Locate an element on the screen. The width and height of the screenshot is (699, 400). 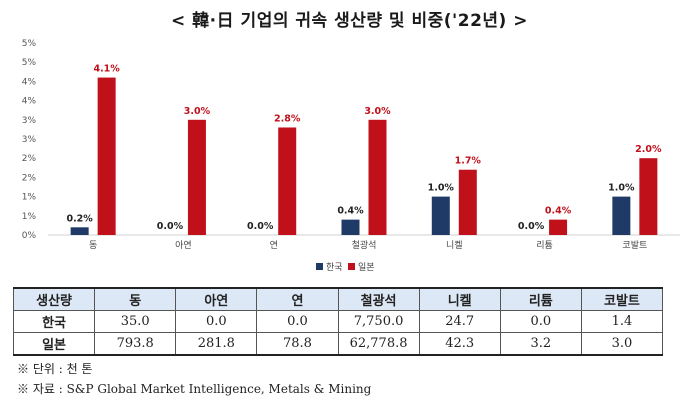
x-category-label: 리튬 is located at coordinates (544, 245).